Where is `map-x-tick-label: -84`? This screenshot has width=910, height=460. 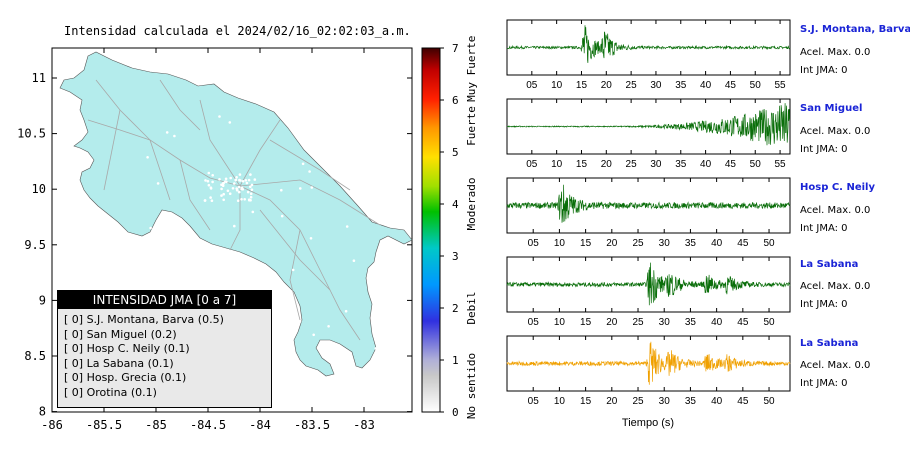 map-x-tick-label: -84 is located at coordinates (260, 425).